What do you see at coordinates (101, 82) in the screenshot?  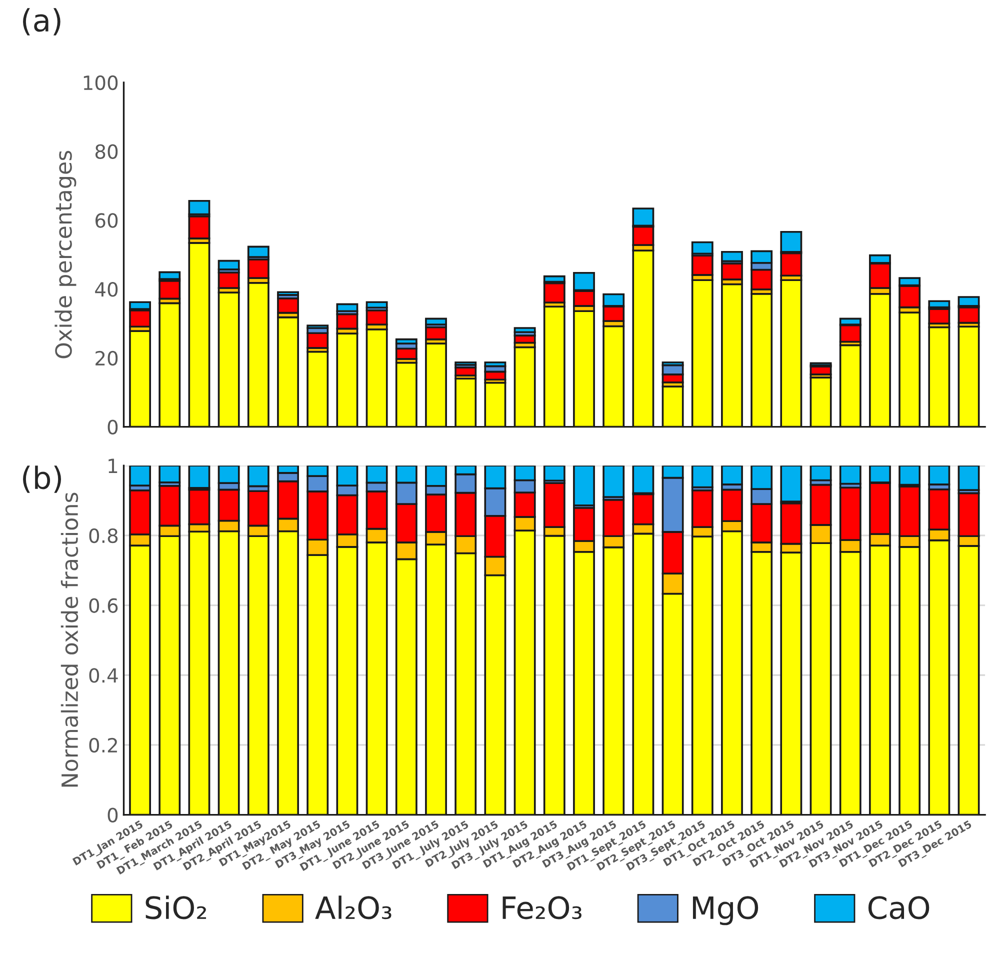 I see `y-tick-label: 100` at bounding box center [101, 82].